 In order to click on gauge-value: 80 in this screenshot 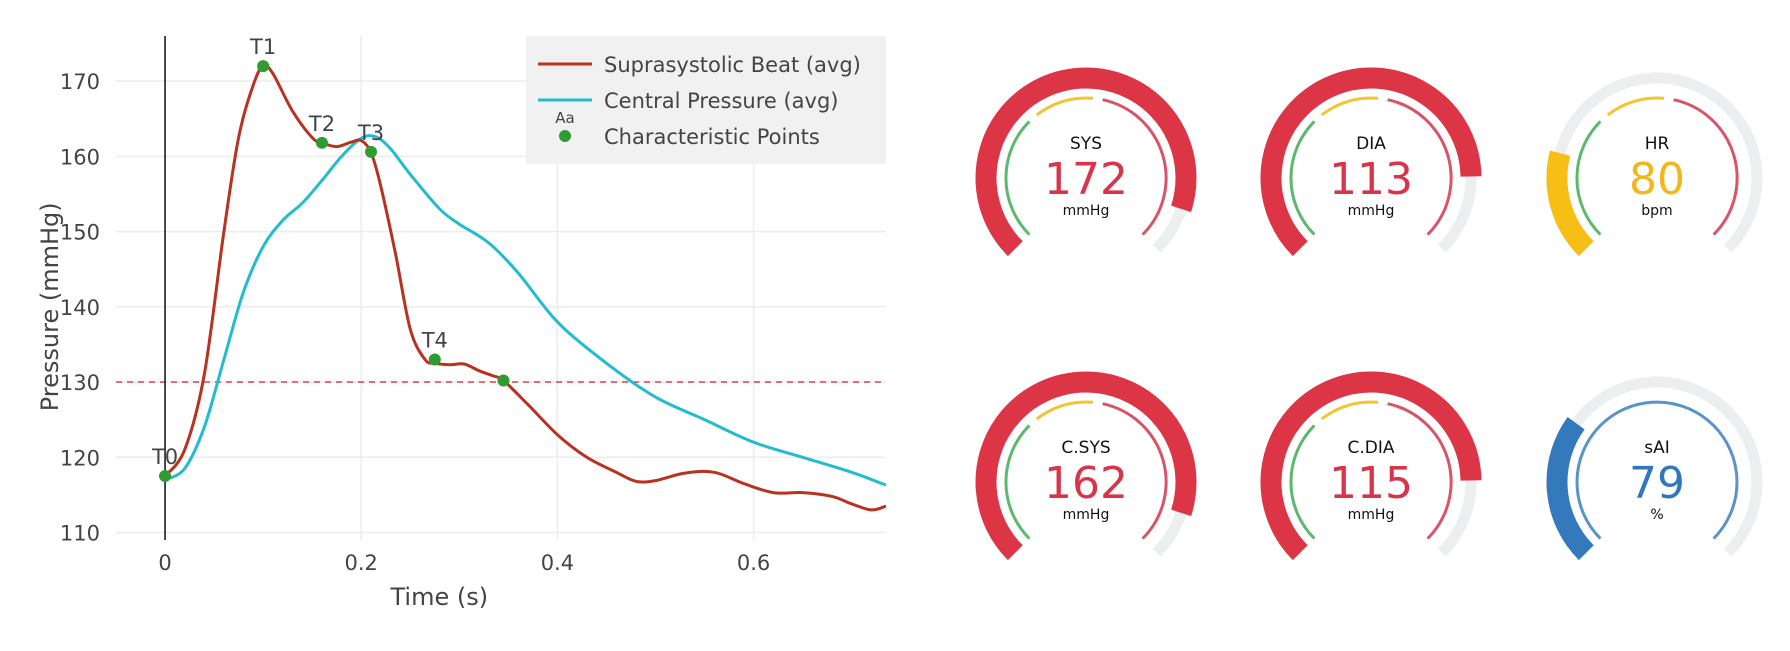, I will do `click(1657, 179)`.